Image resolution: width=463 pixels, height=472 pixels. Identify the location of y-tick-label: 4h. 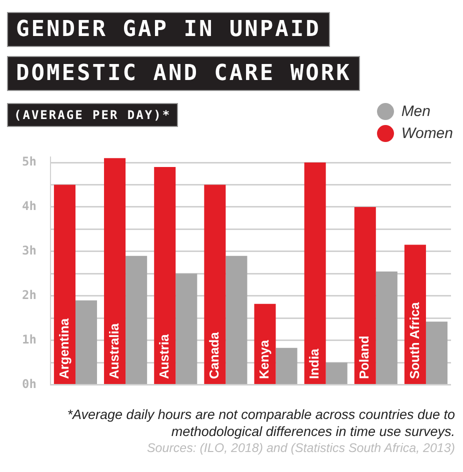
(29, 206).